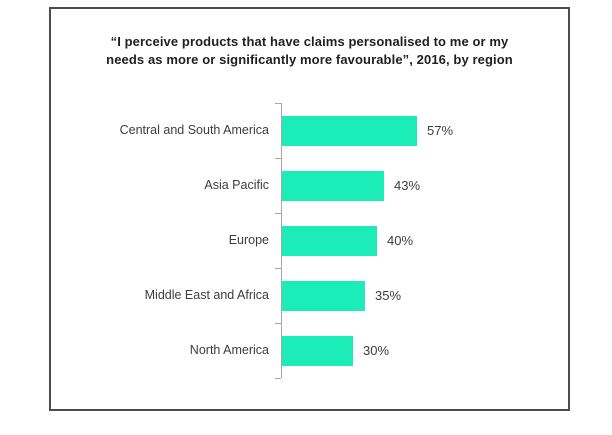 This screenshot has height=435, width=612. Describe the element at coordinates (407, 185) in the screenshot. I see `value-label: 43%` at that location.